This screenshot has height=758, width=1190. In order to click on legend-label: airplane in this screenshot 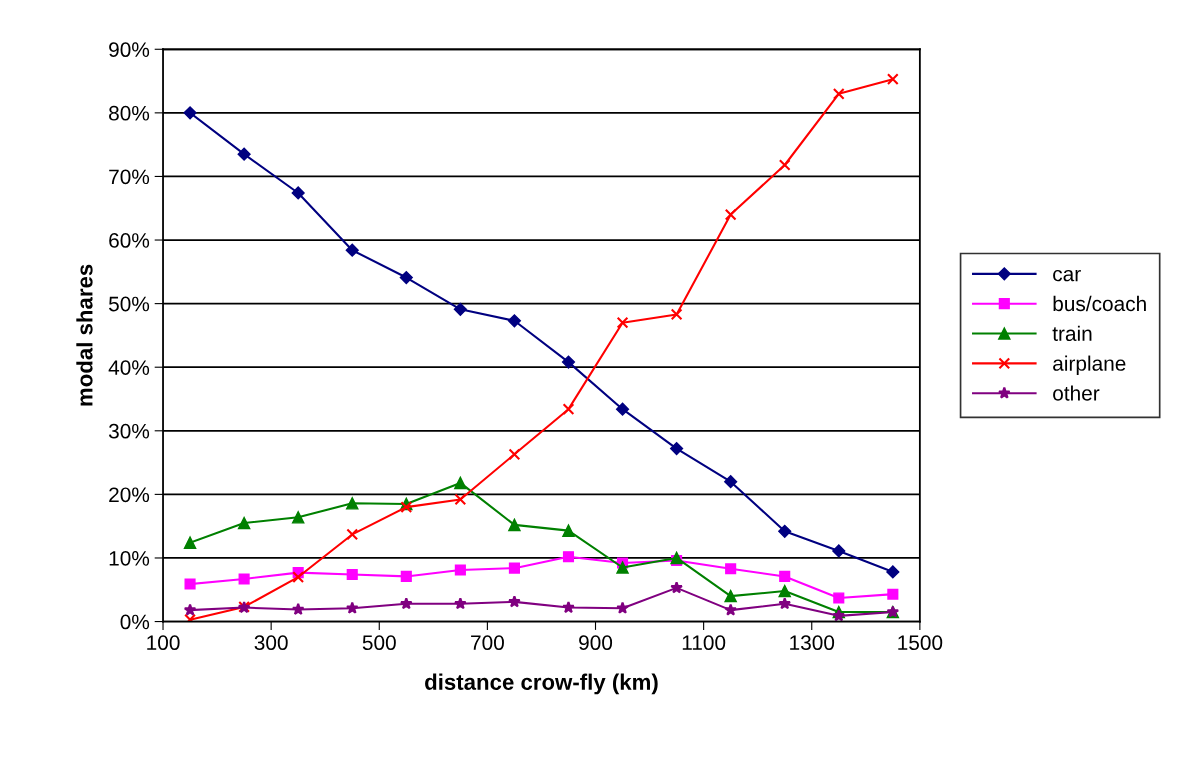, I will do `click(1089, 365)`.